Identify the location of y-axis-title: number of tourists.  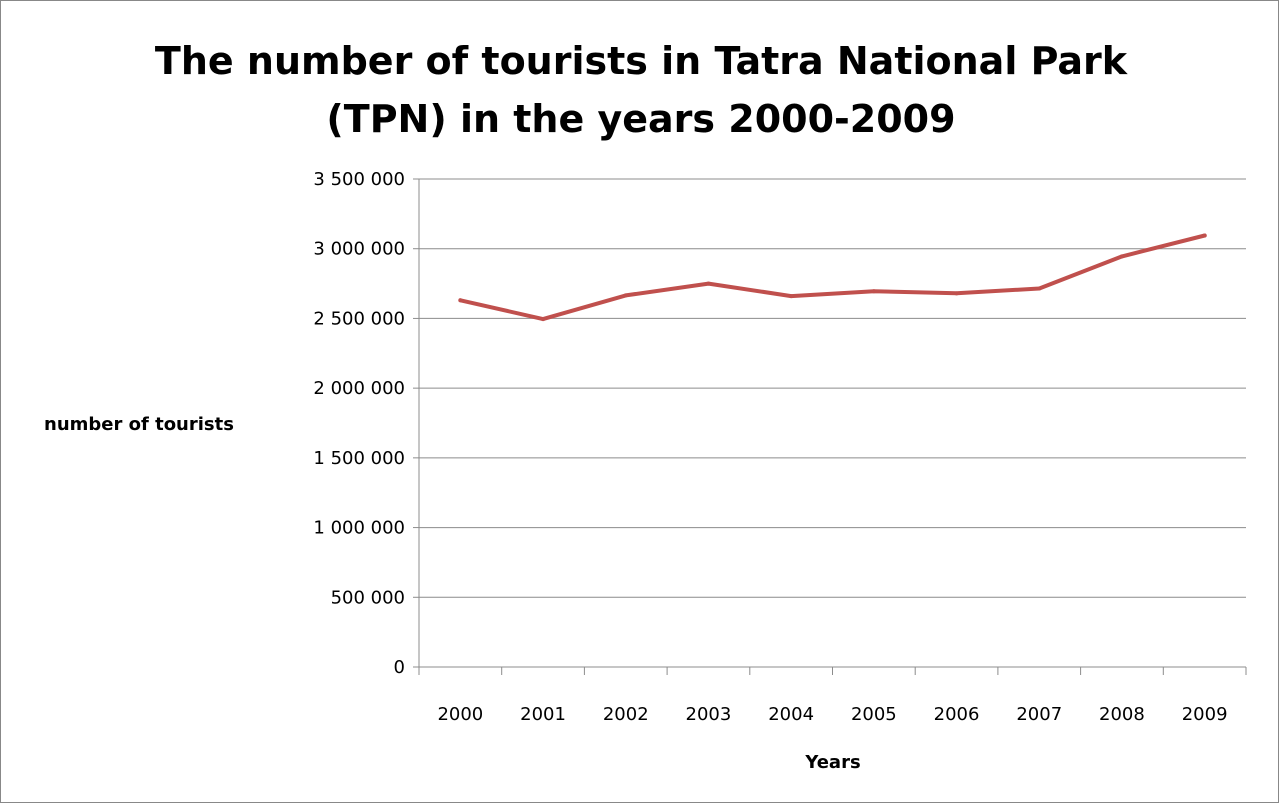
(139, 424).